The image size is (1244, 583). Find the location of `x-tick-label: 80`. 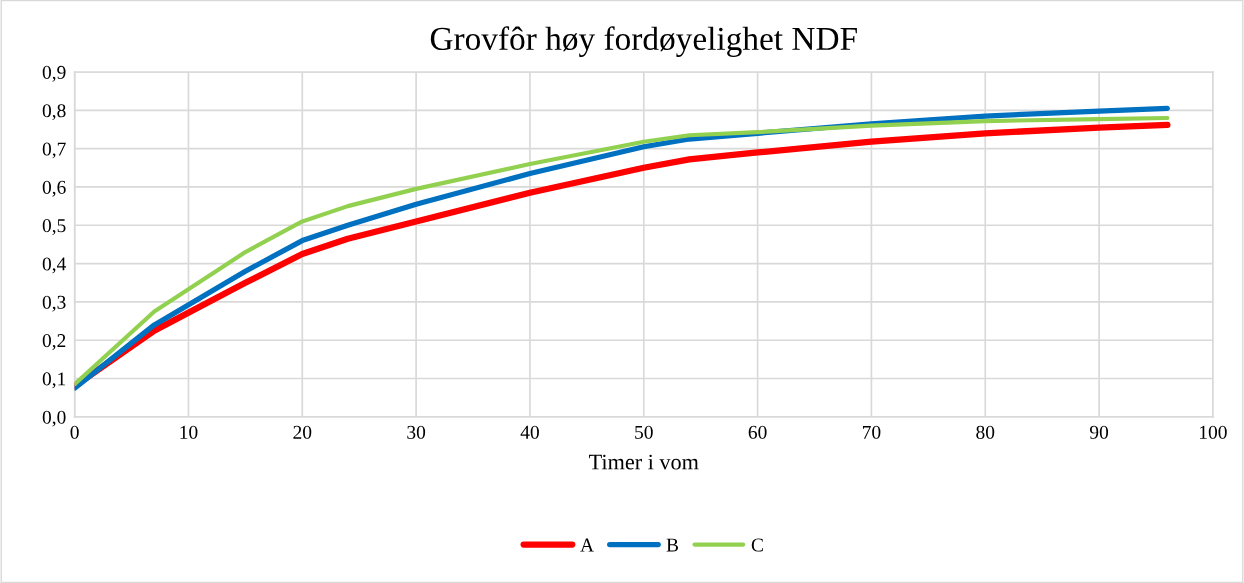

x-tick-label: 80 is located at coordinates (985, 432).